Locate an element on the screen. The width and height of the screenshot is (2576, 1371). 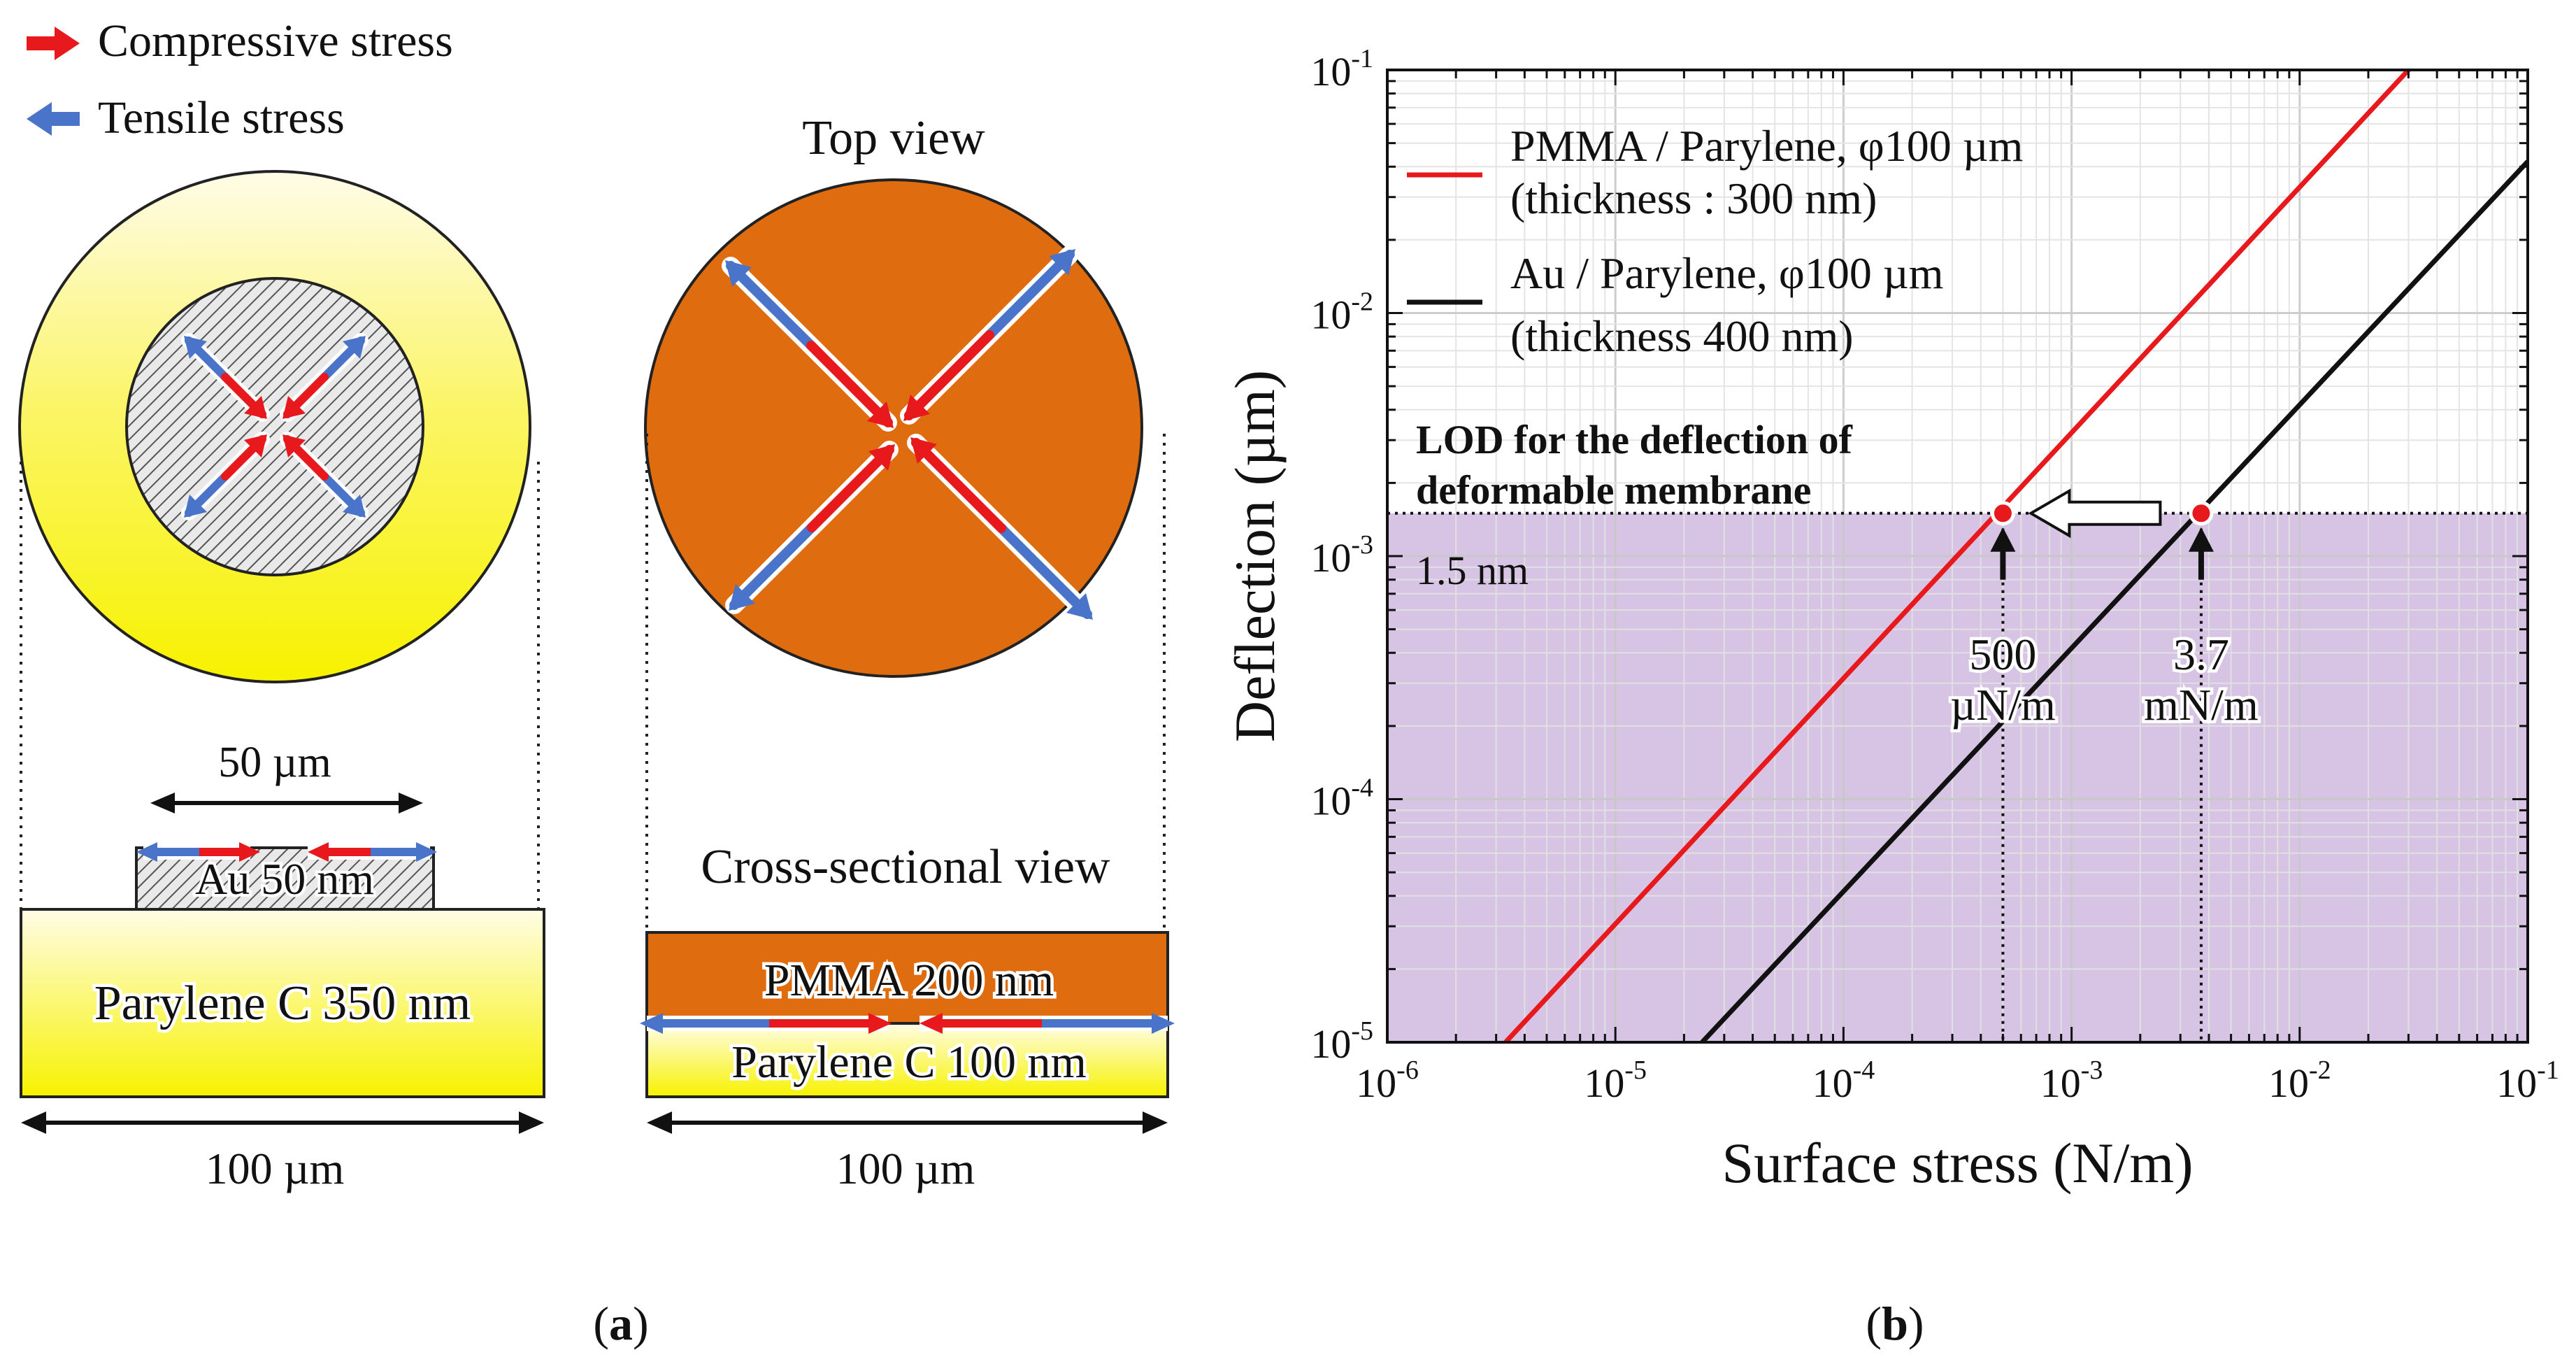
point-unit-label: mN/m is located at coordinates (2201, 705).